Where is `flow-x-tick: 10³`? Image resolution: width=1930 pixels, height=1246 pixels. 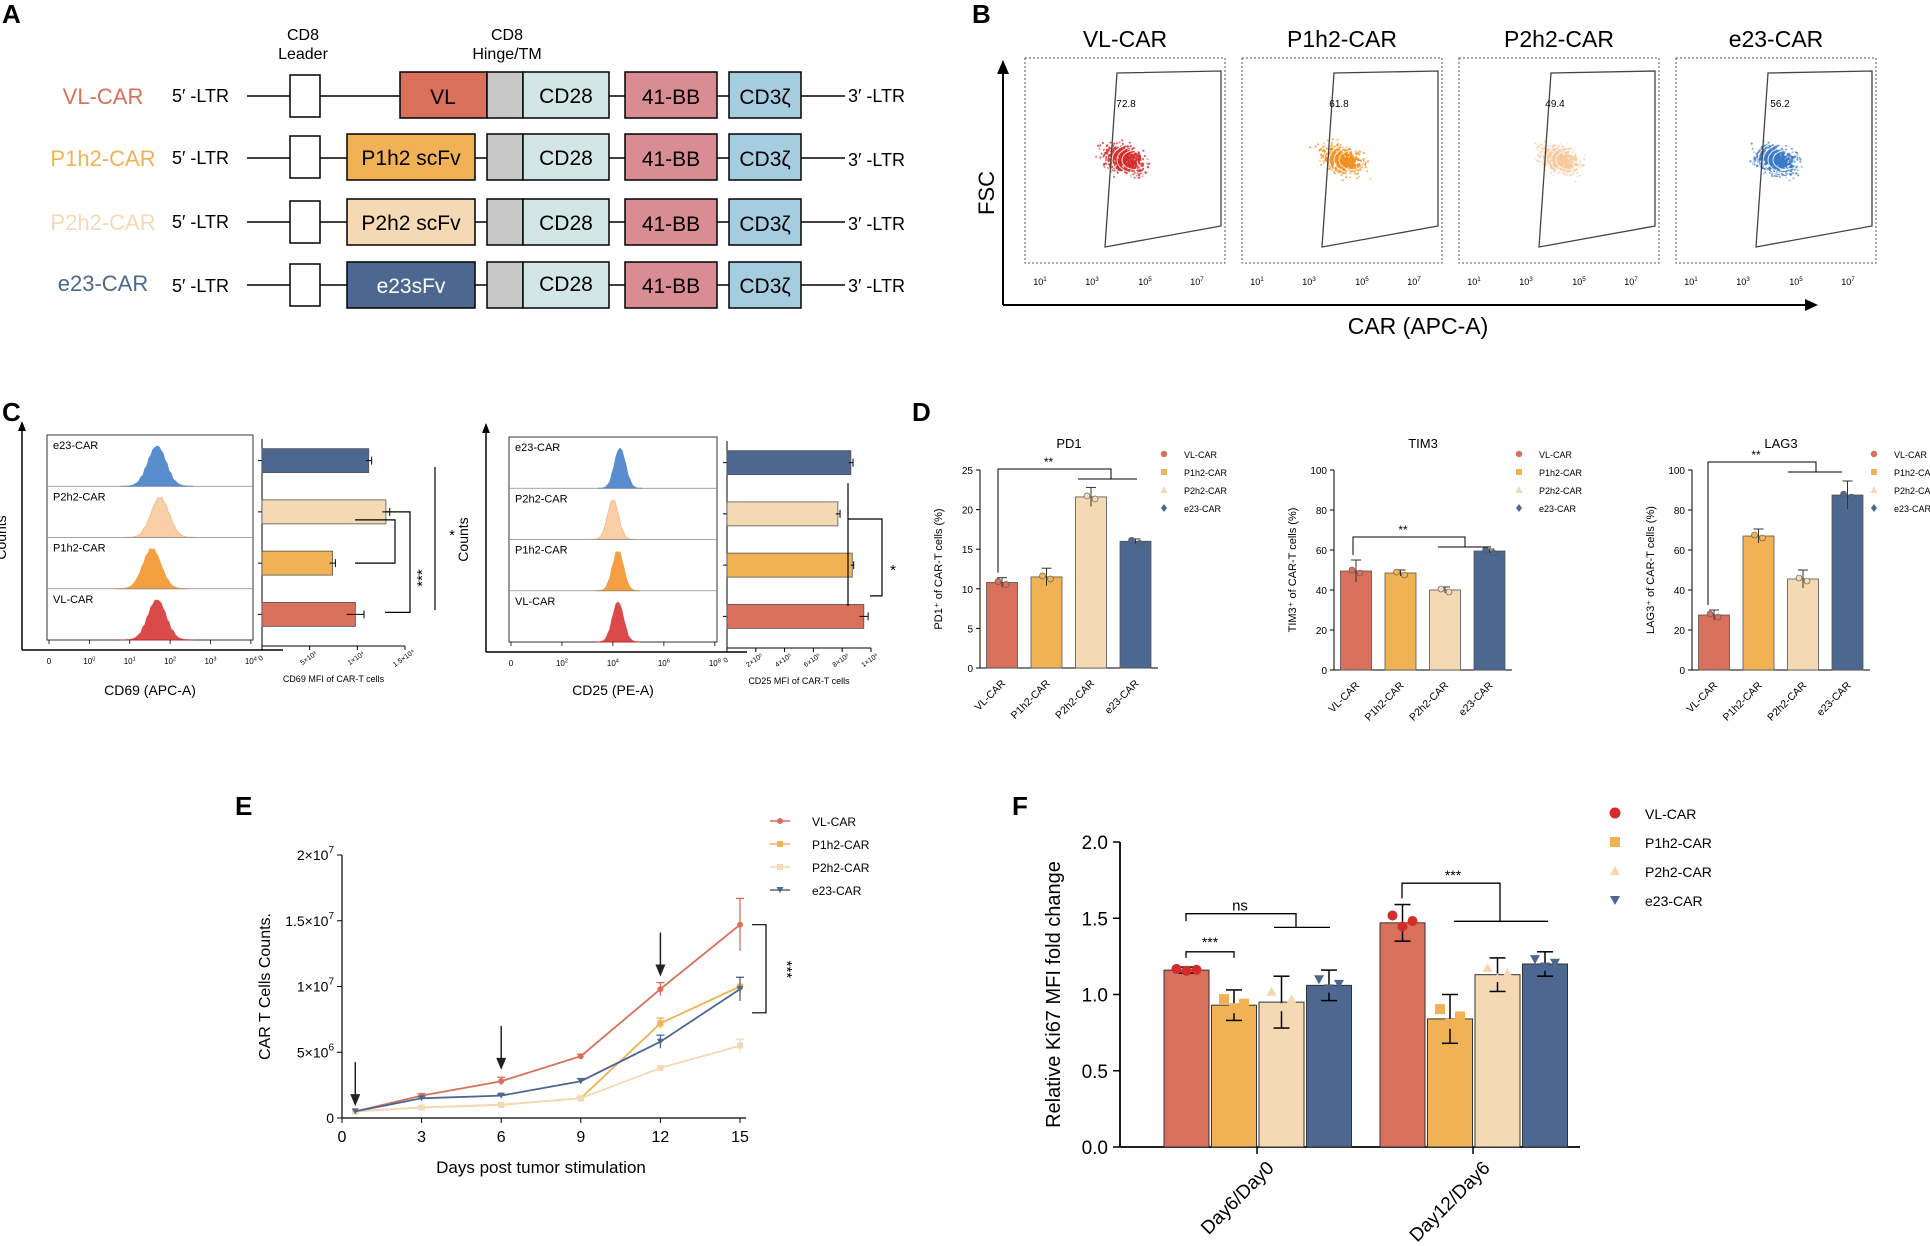 flow-x-tick: 10³ is located at coordinates (1526, 281).